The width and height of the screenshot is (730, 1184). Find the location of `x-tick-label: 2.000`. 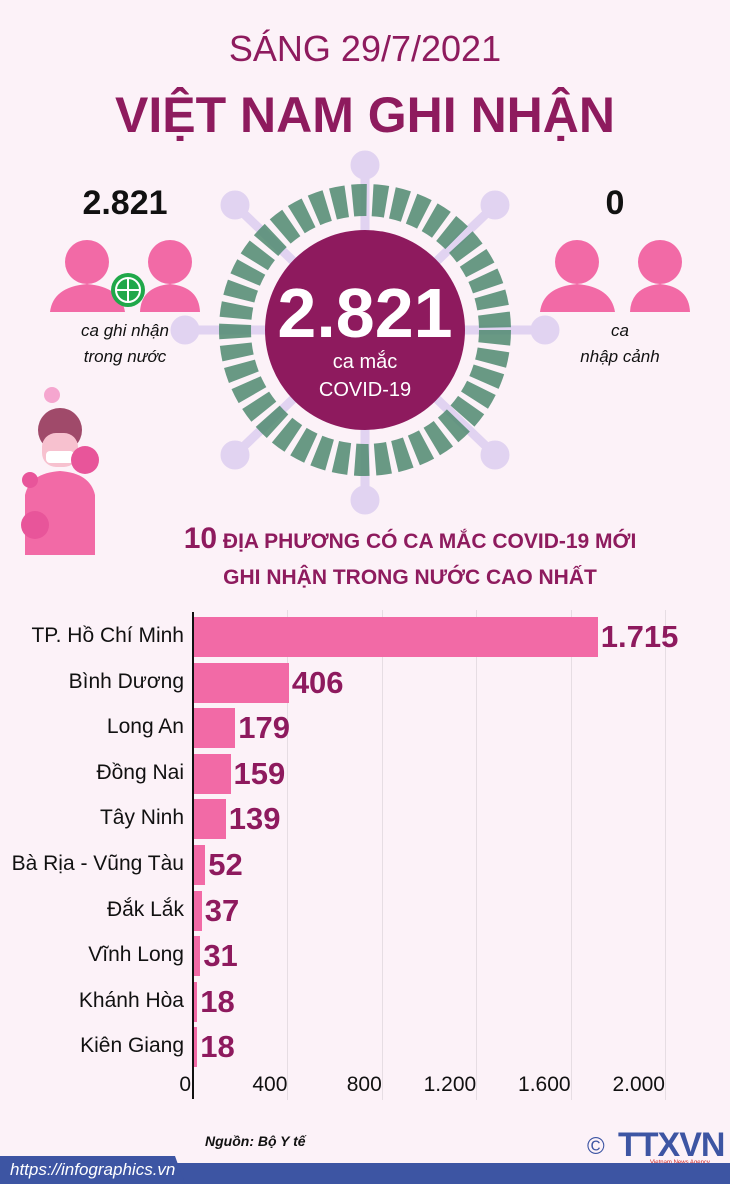

x-tick-label: 2.000 is located at coordinates (638, 1084).